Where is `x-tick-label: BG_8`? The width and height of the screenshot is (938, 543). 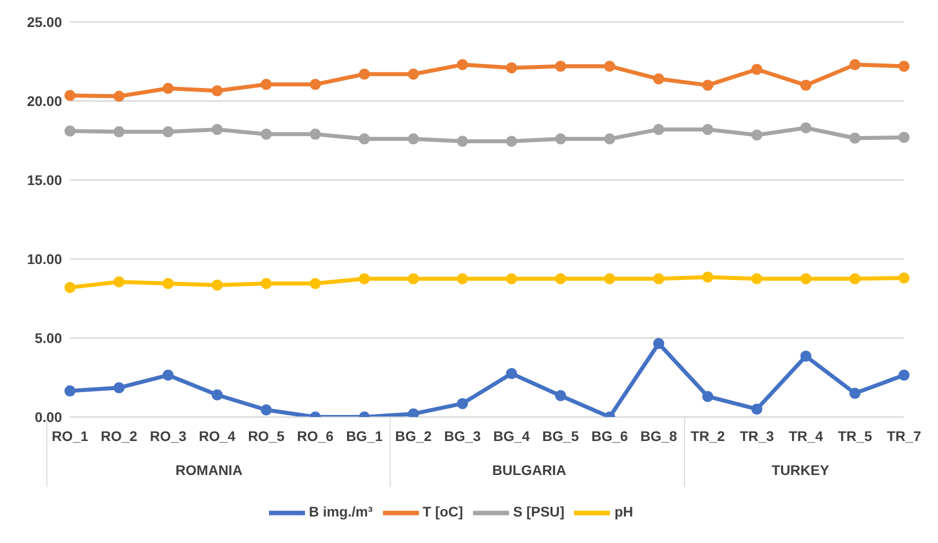
x-tick-label: BG_8 is located at coordinates (659, 436).